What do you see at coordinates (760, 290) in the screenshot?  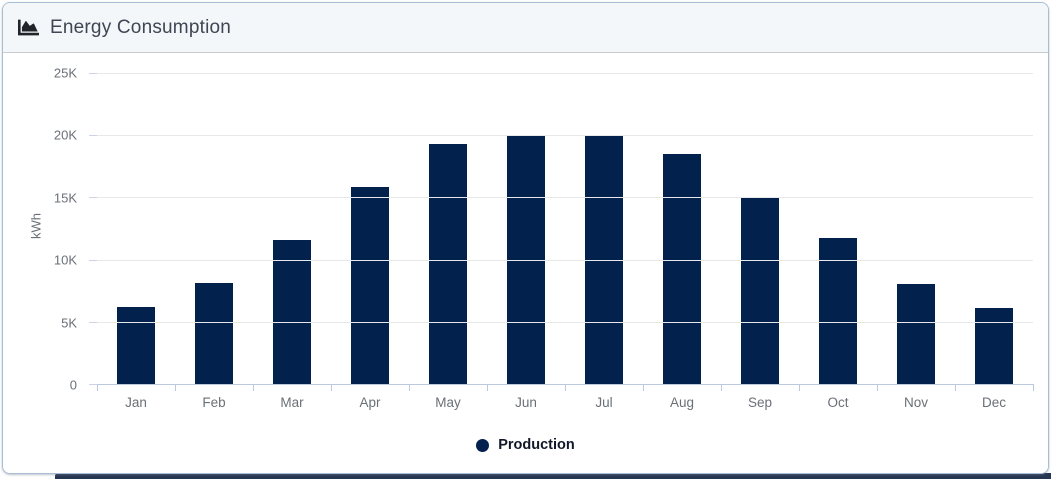 I see `bar-sep` at bounding box center [760, 290].